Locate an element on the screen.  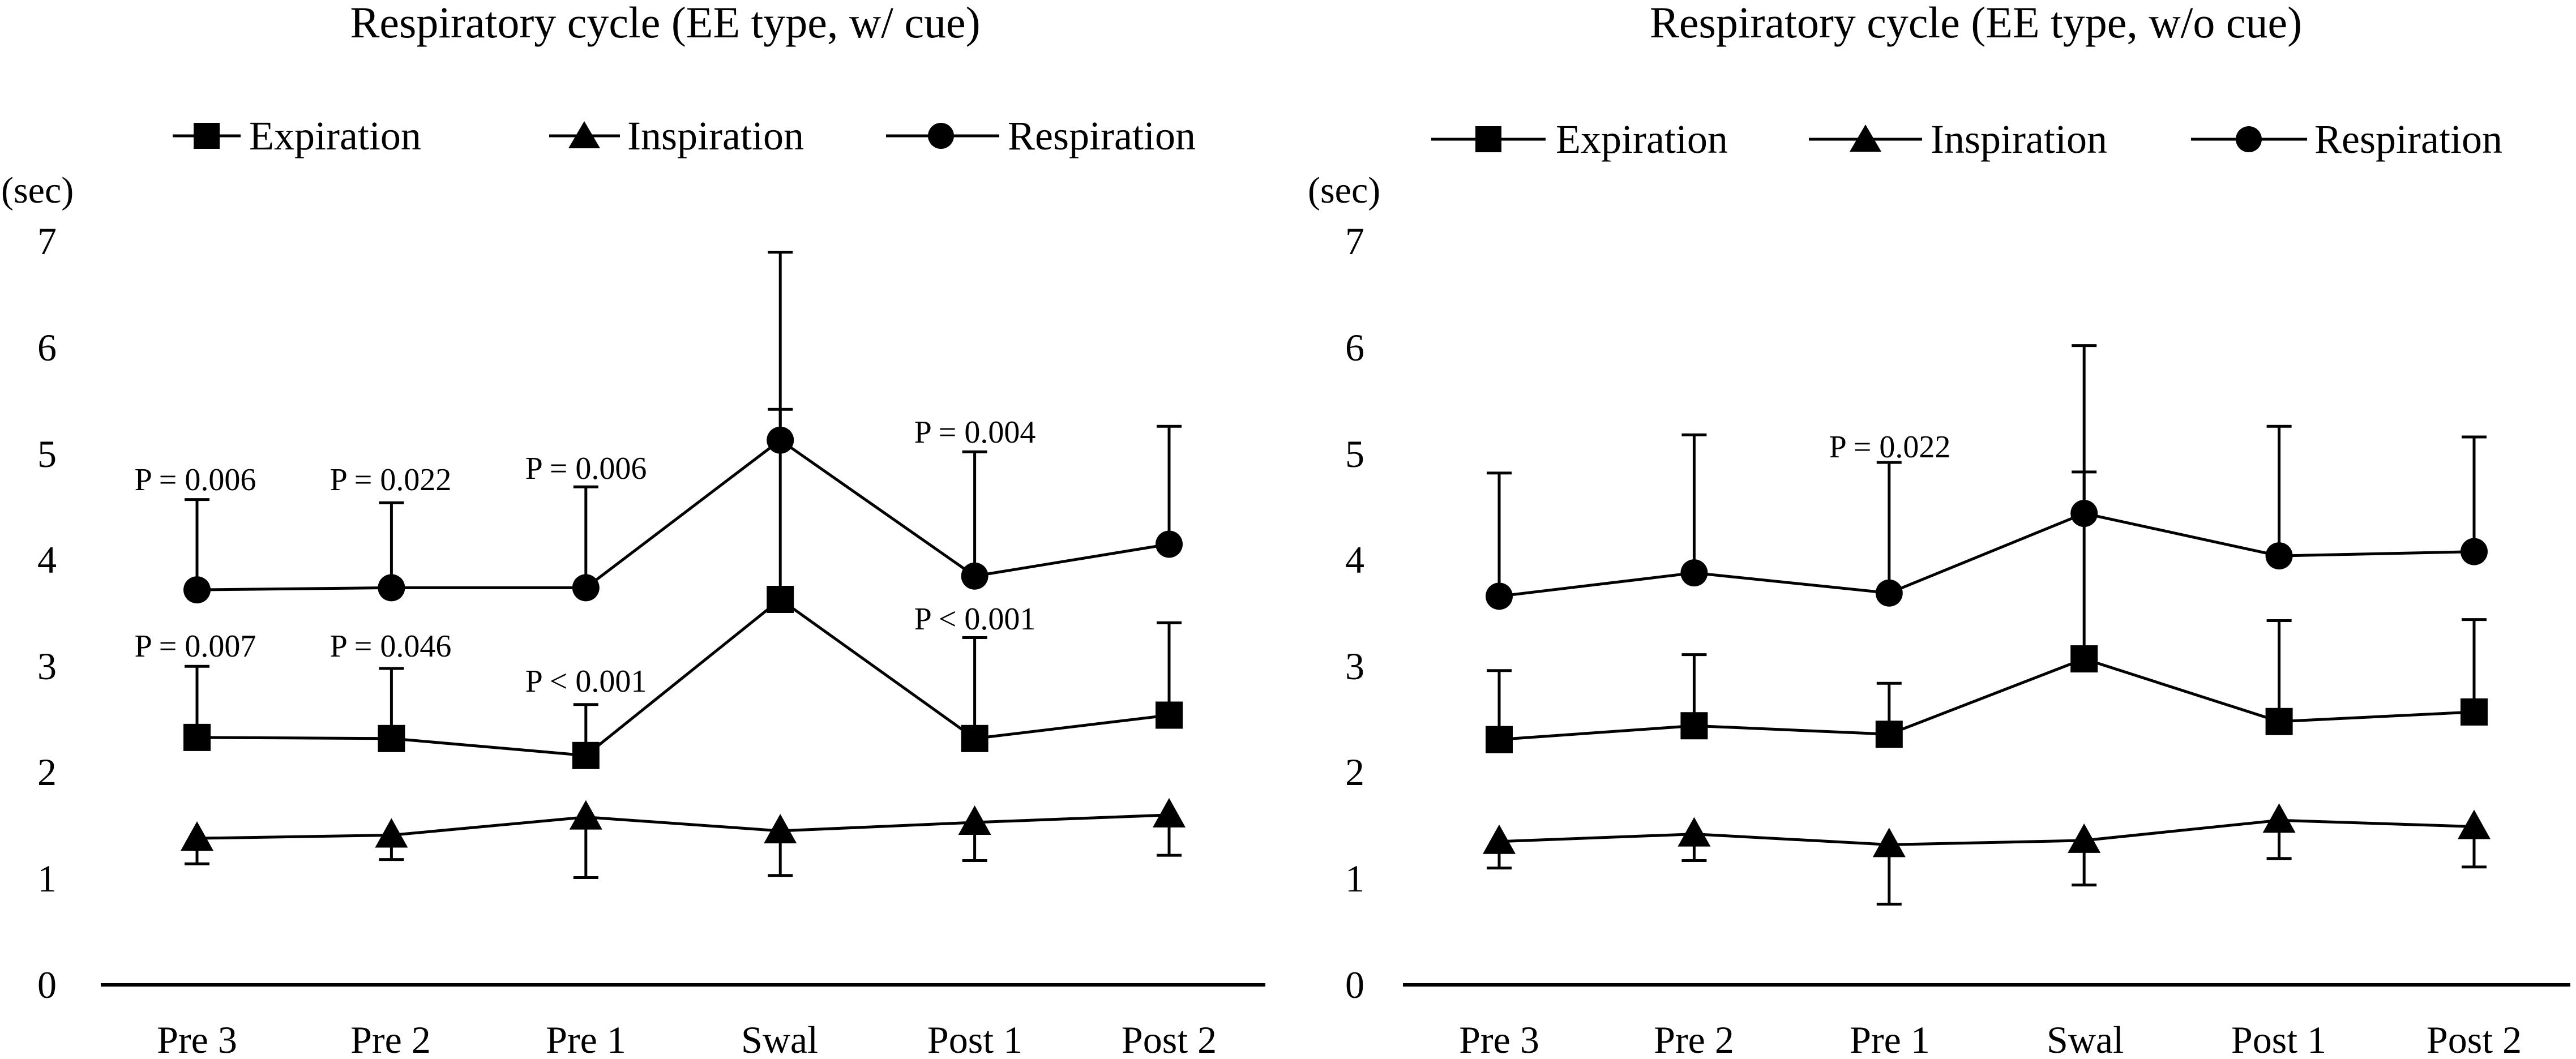
p-value-label: P = 0.046 is located at coordinates (391, 646).